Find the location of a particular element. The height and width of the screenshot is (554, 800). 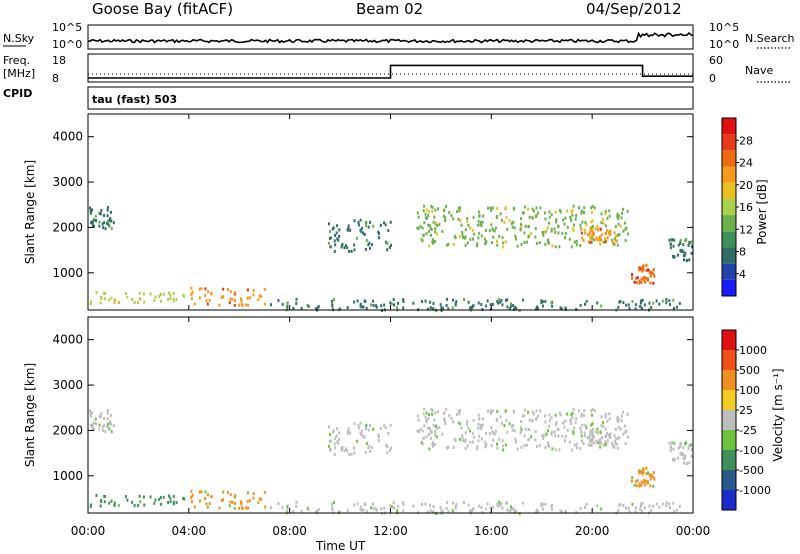

colorbar-segment is located at coordinates (729, 440).